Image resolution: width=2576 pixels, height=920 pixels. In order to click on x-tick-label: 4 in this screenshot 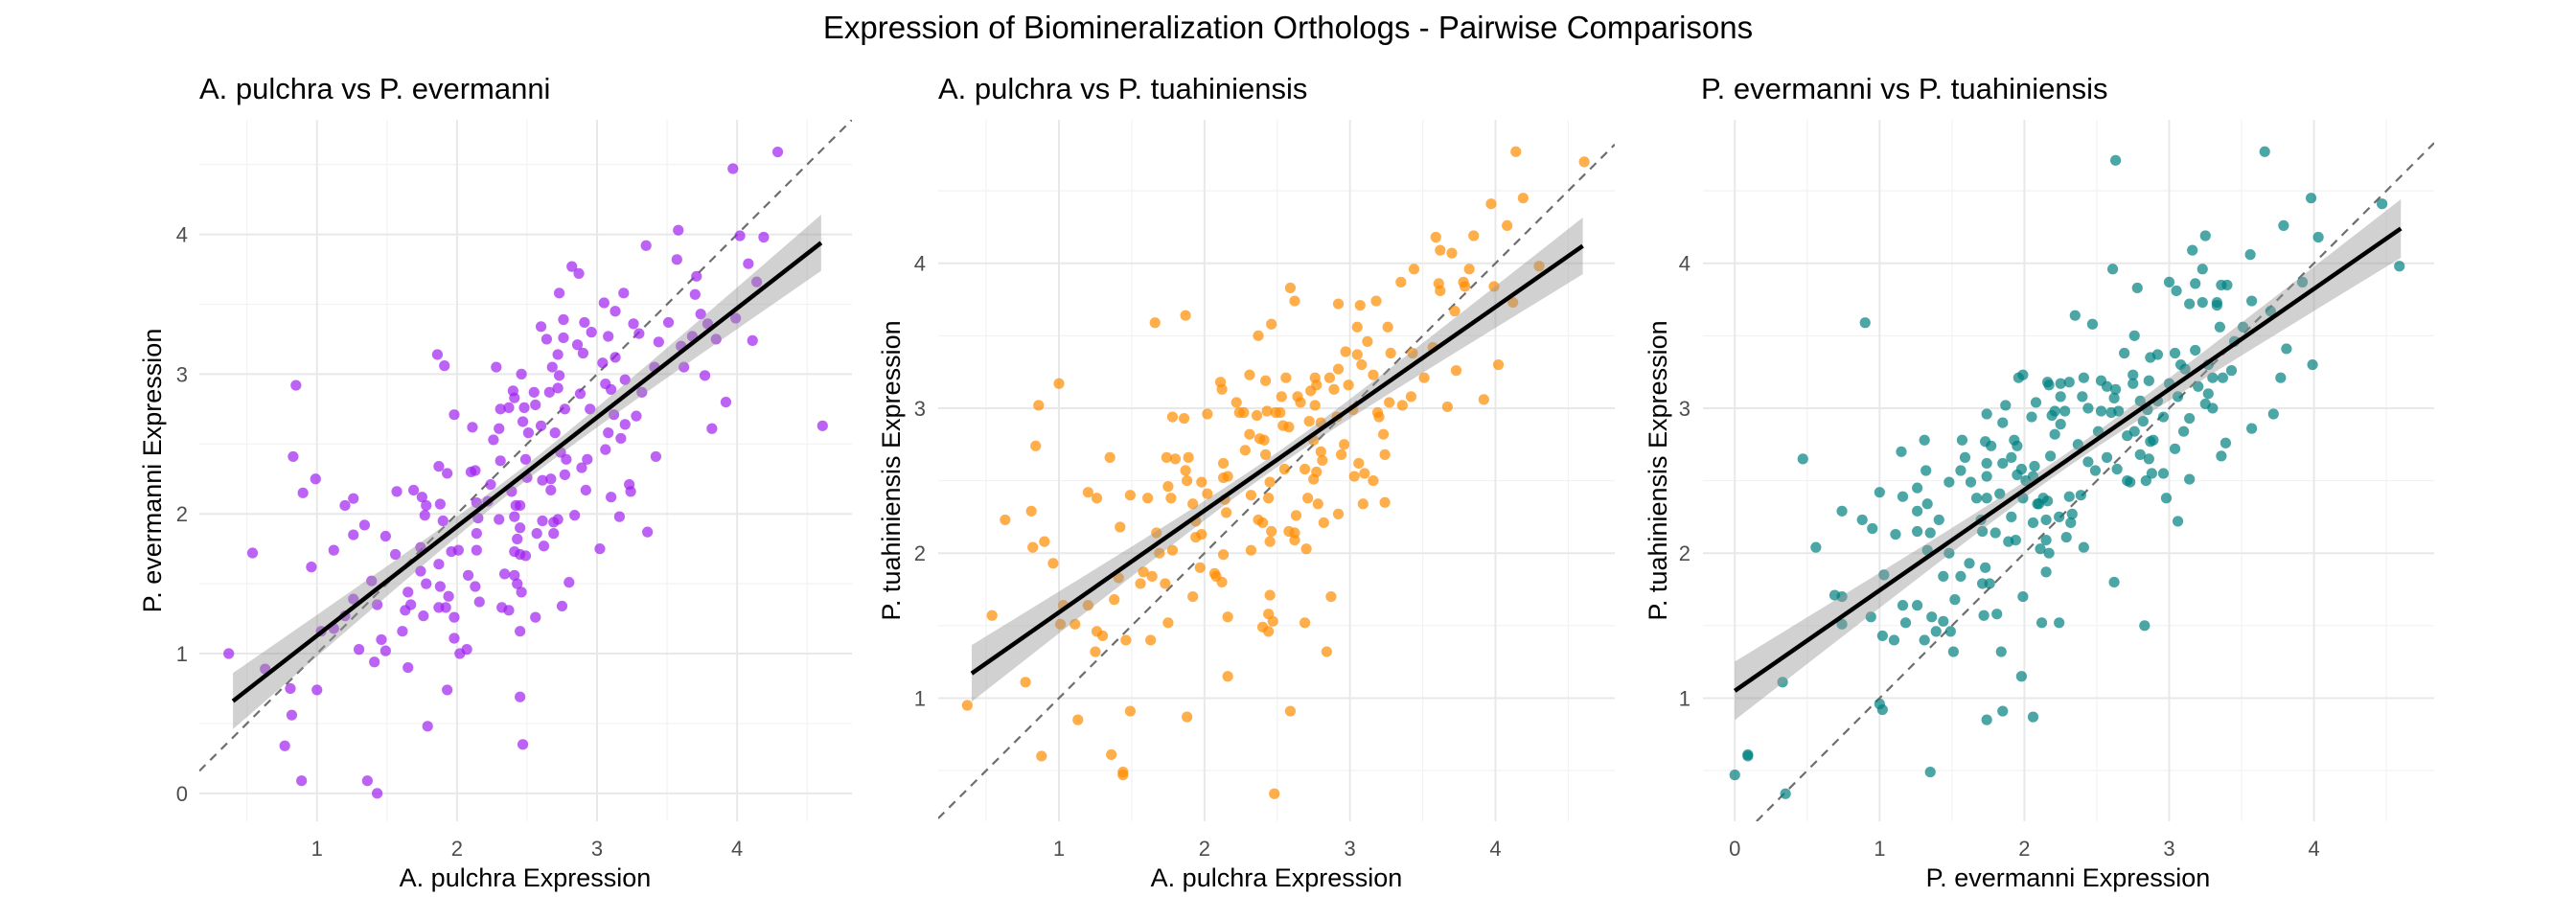, I will do `click(1495, 849)`.